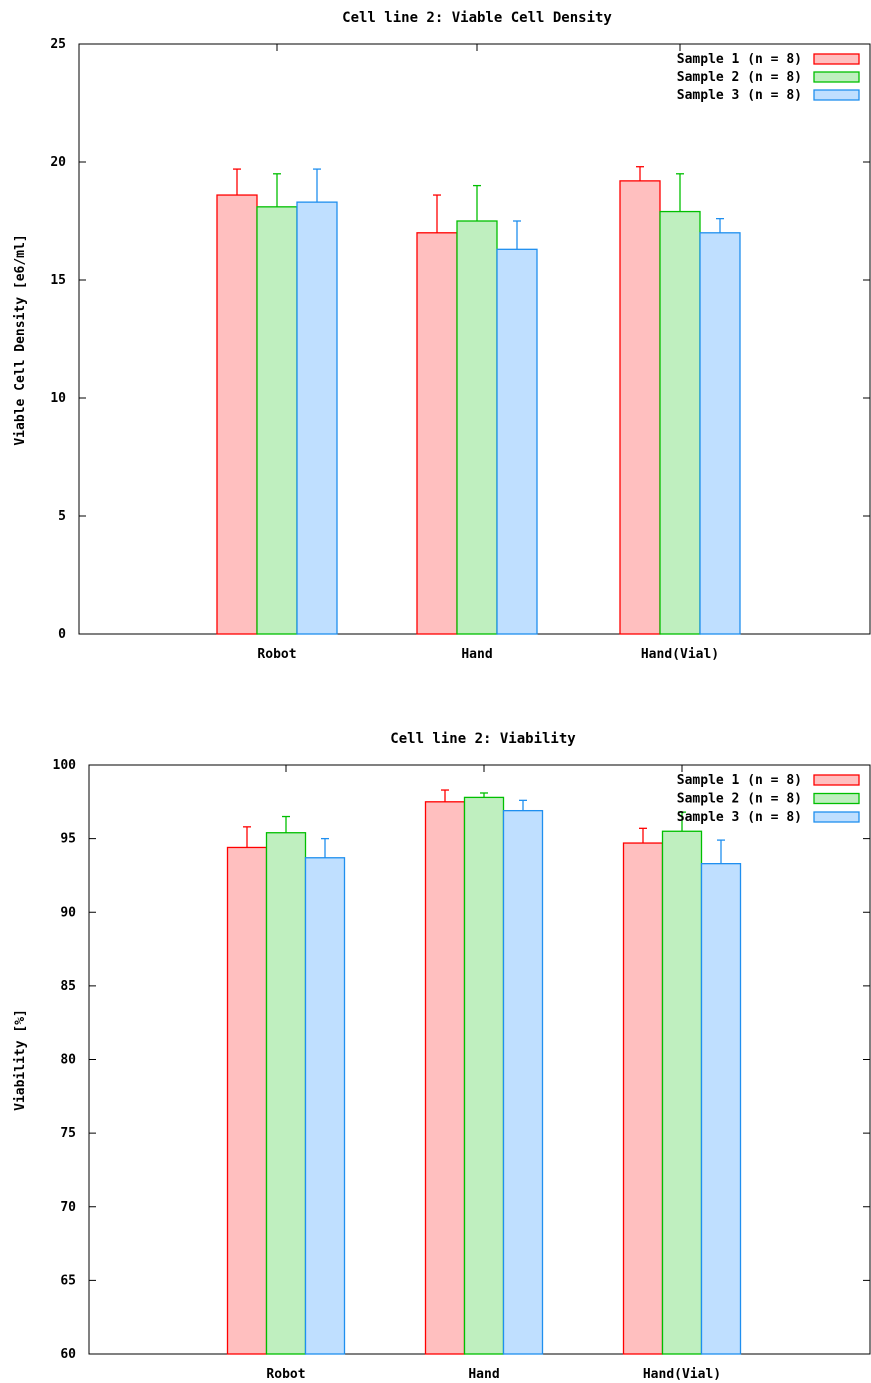 This screenshot has width=871, height=1383. Describe the element at coordinates (58, 398) in the screenshot. I see `vcd-y-tick-label: 10` at that location.